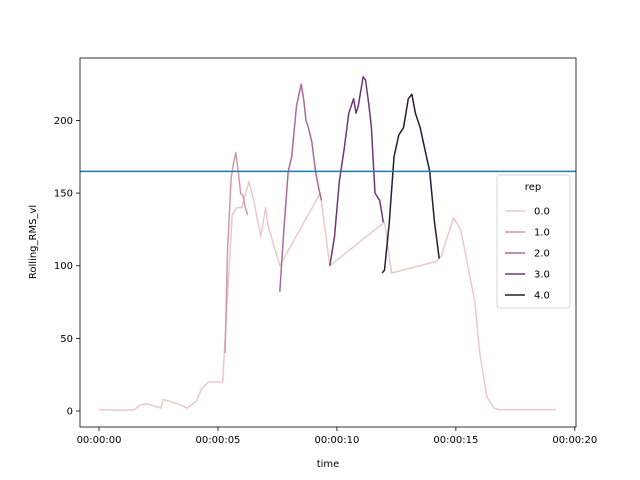 This screenshot has width=640, height=480. Describe the element at coordinates (410, 183) in the screenshot. I see `series-line-4.0` at that location.